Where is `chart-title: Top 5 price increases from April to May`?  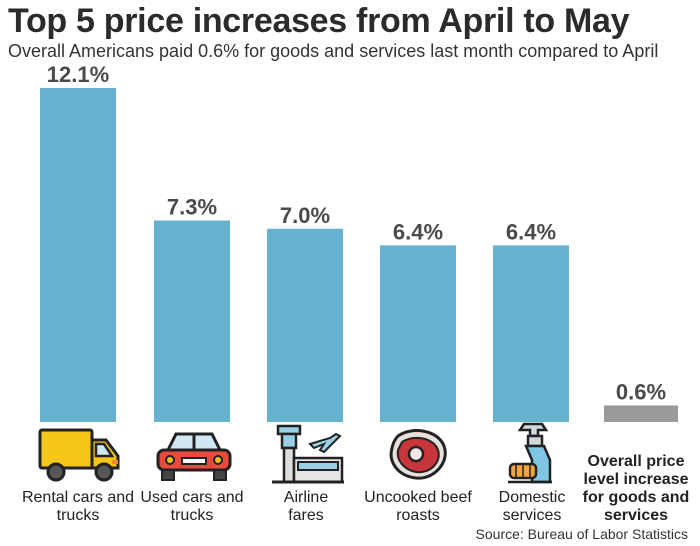 chart-title: Top 5 price increases from April to May is located at coordinates (319, 21).